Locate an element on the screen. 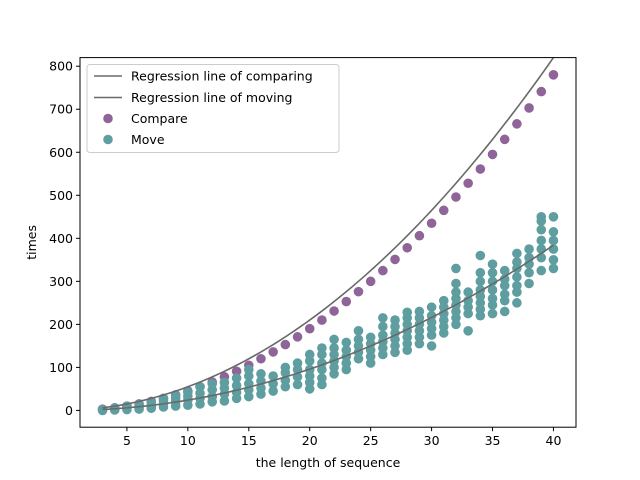  y-tick-label: 200 is located at coordinates (61, 324).